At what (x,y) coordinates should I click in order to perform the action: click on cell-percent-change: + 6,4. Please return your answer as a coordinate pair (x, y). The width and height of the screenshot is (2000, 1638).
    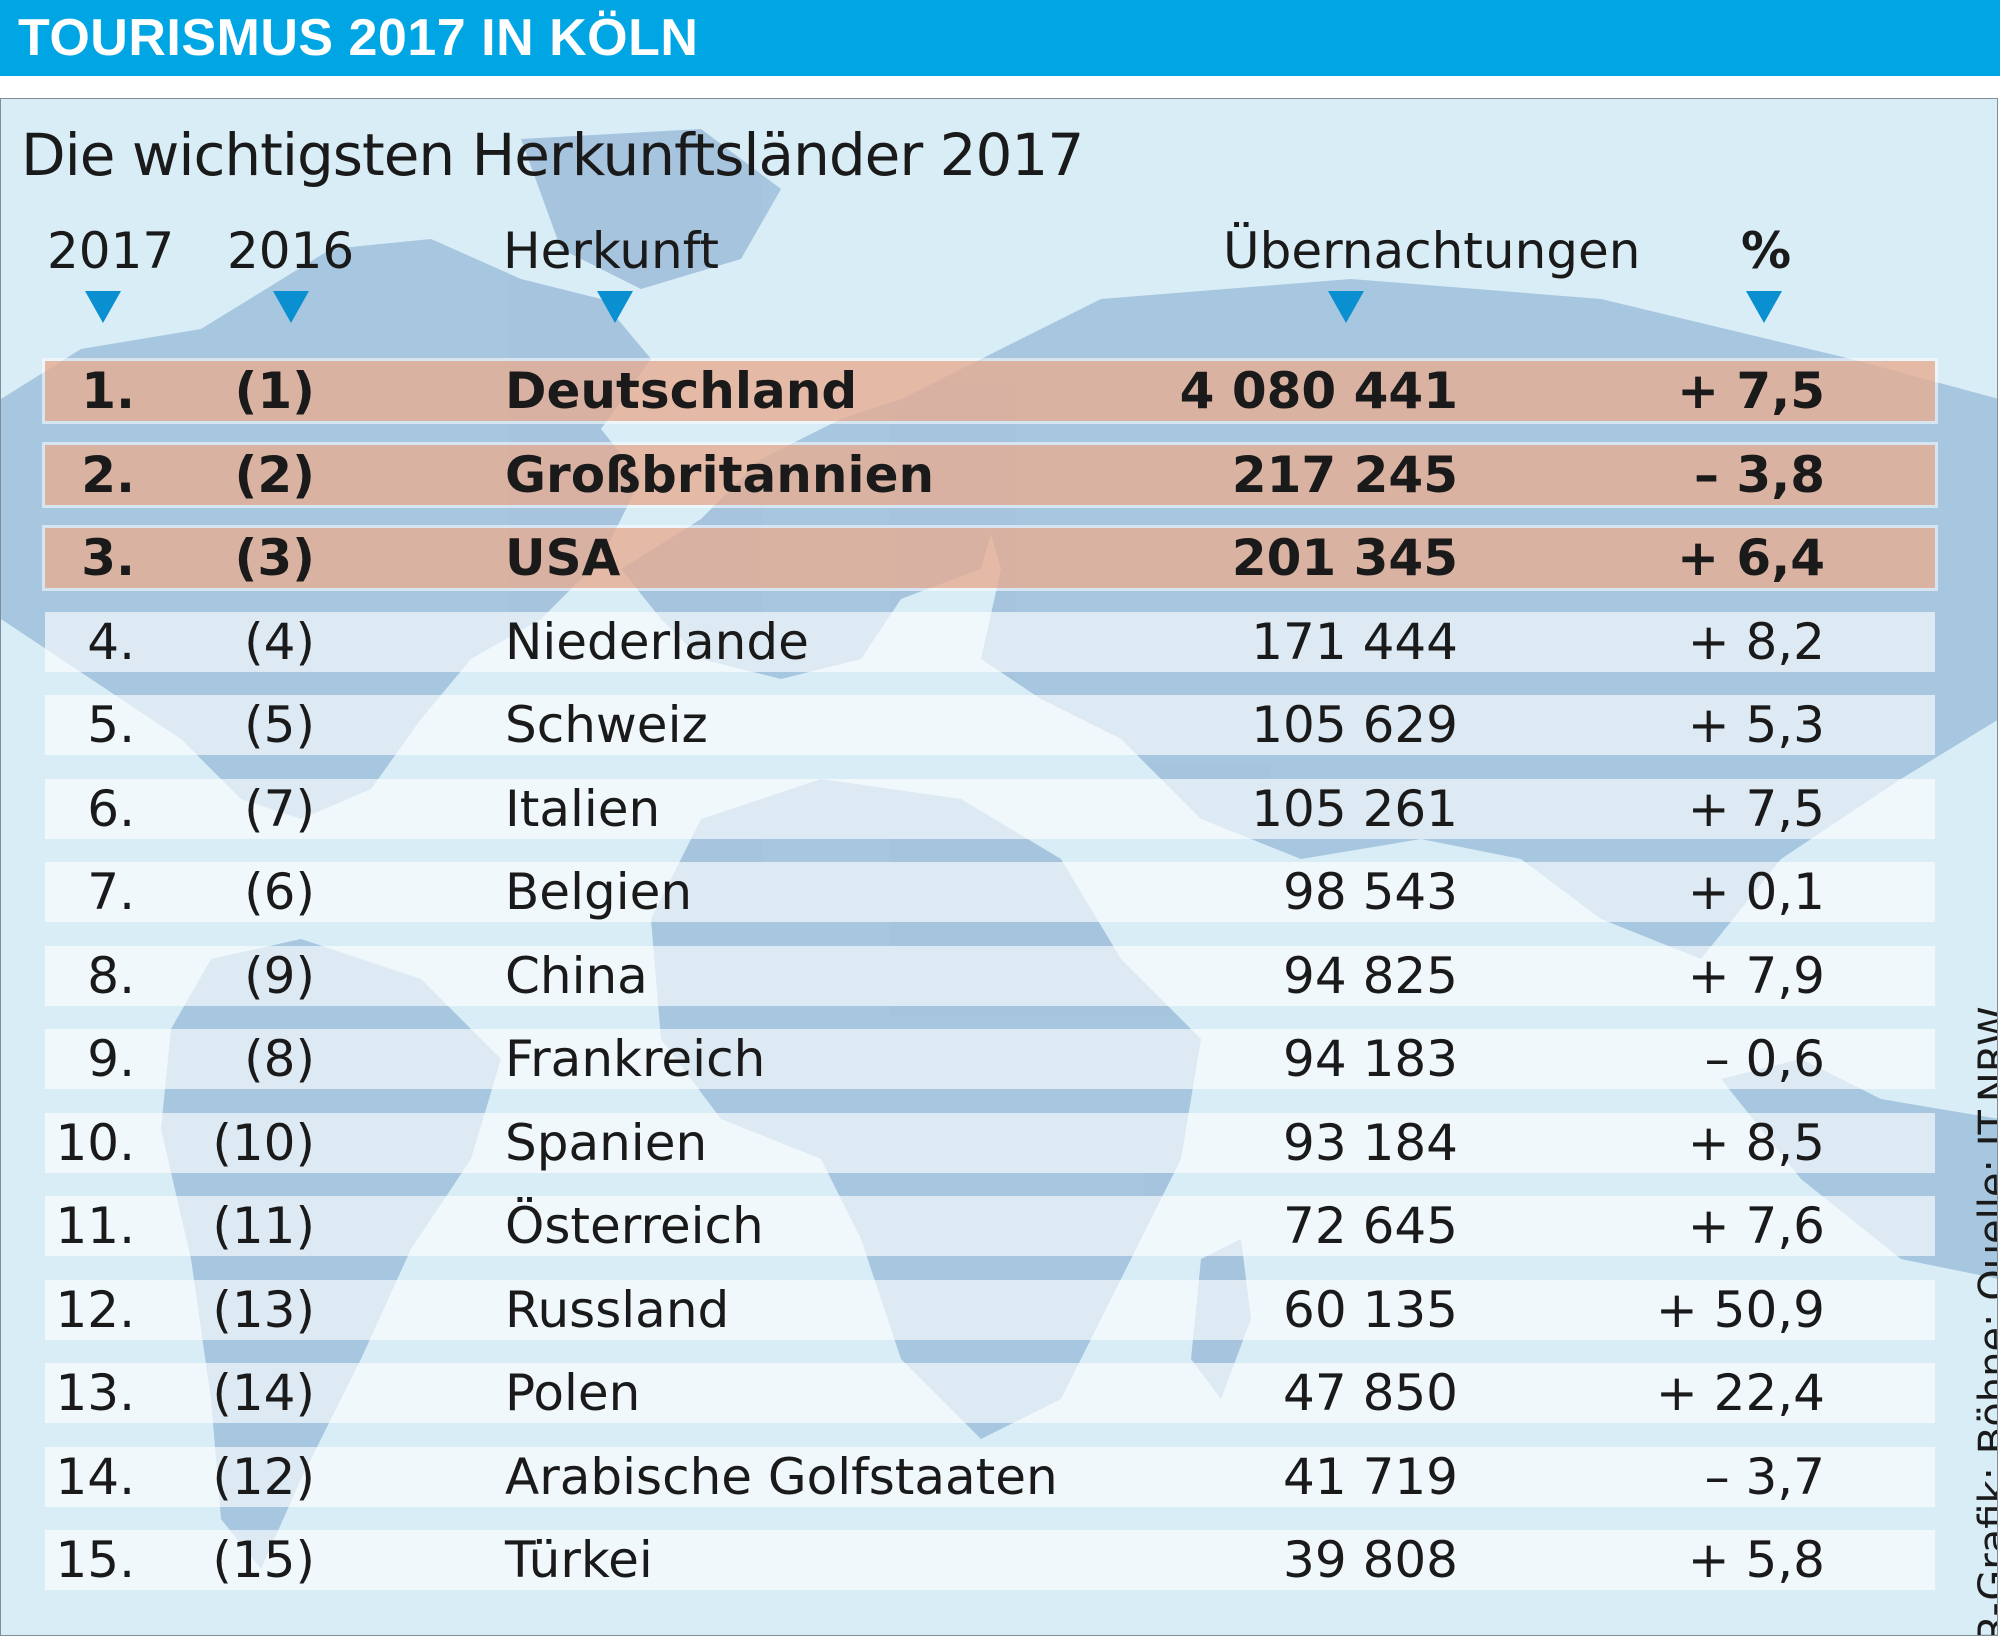
    Looking at the image, I should click on (1751, 558).